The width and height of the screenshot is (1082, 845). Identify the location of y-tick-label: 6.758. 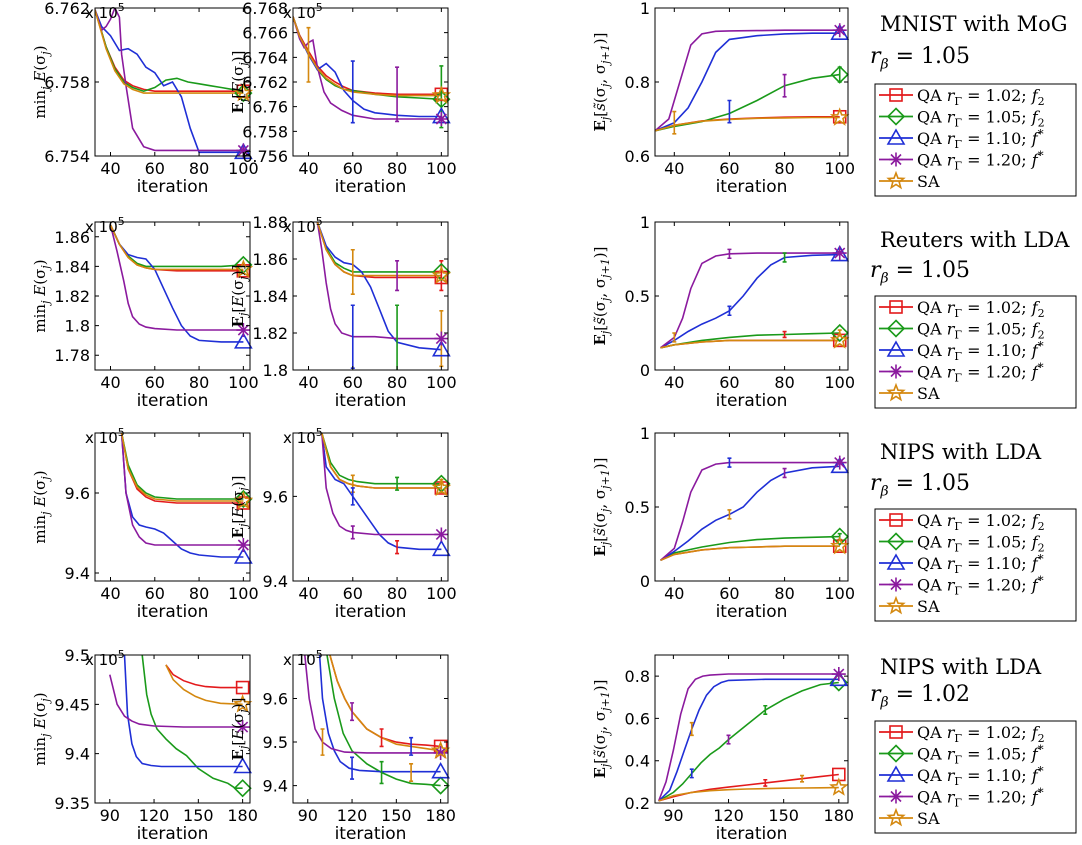
(67, 82).